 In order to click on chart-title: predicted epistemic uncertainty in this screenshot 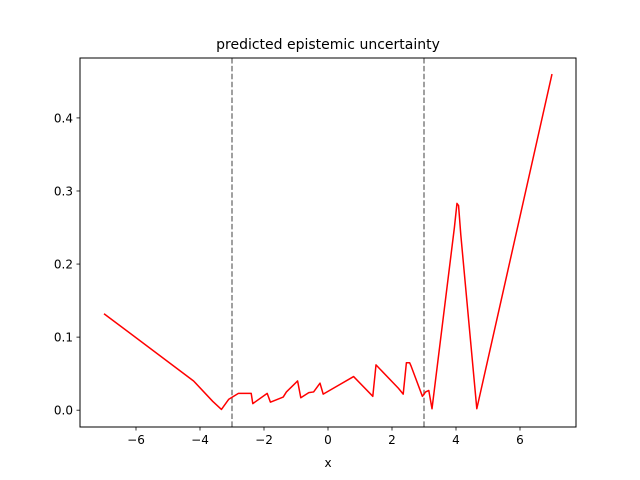, I will do `click(328, 45)`.